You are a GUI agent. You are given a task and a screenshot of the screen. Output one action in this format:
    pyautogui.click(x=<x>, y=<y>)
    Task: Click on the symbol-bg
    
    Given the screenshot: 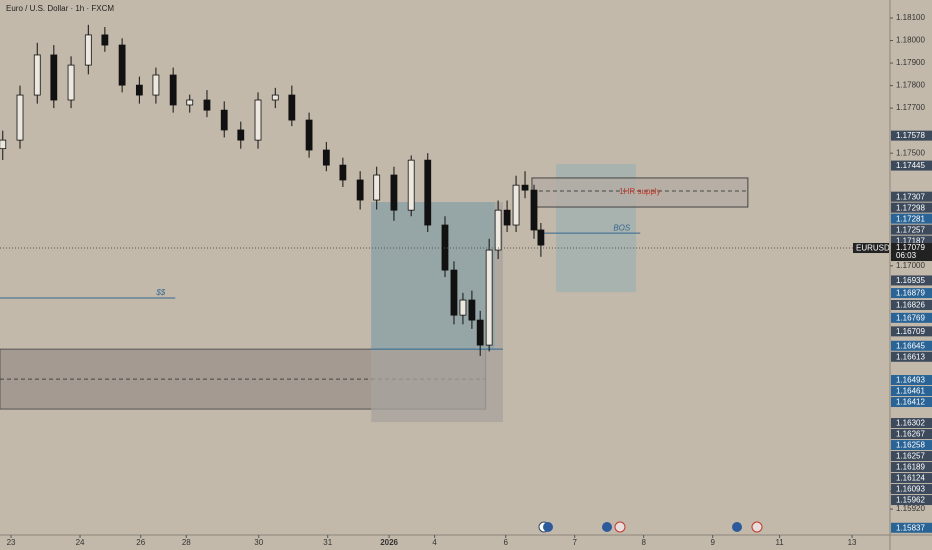 What is the action you would take?
    pyautogui.click(x=871, y=248)
    